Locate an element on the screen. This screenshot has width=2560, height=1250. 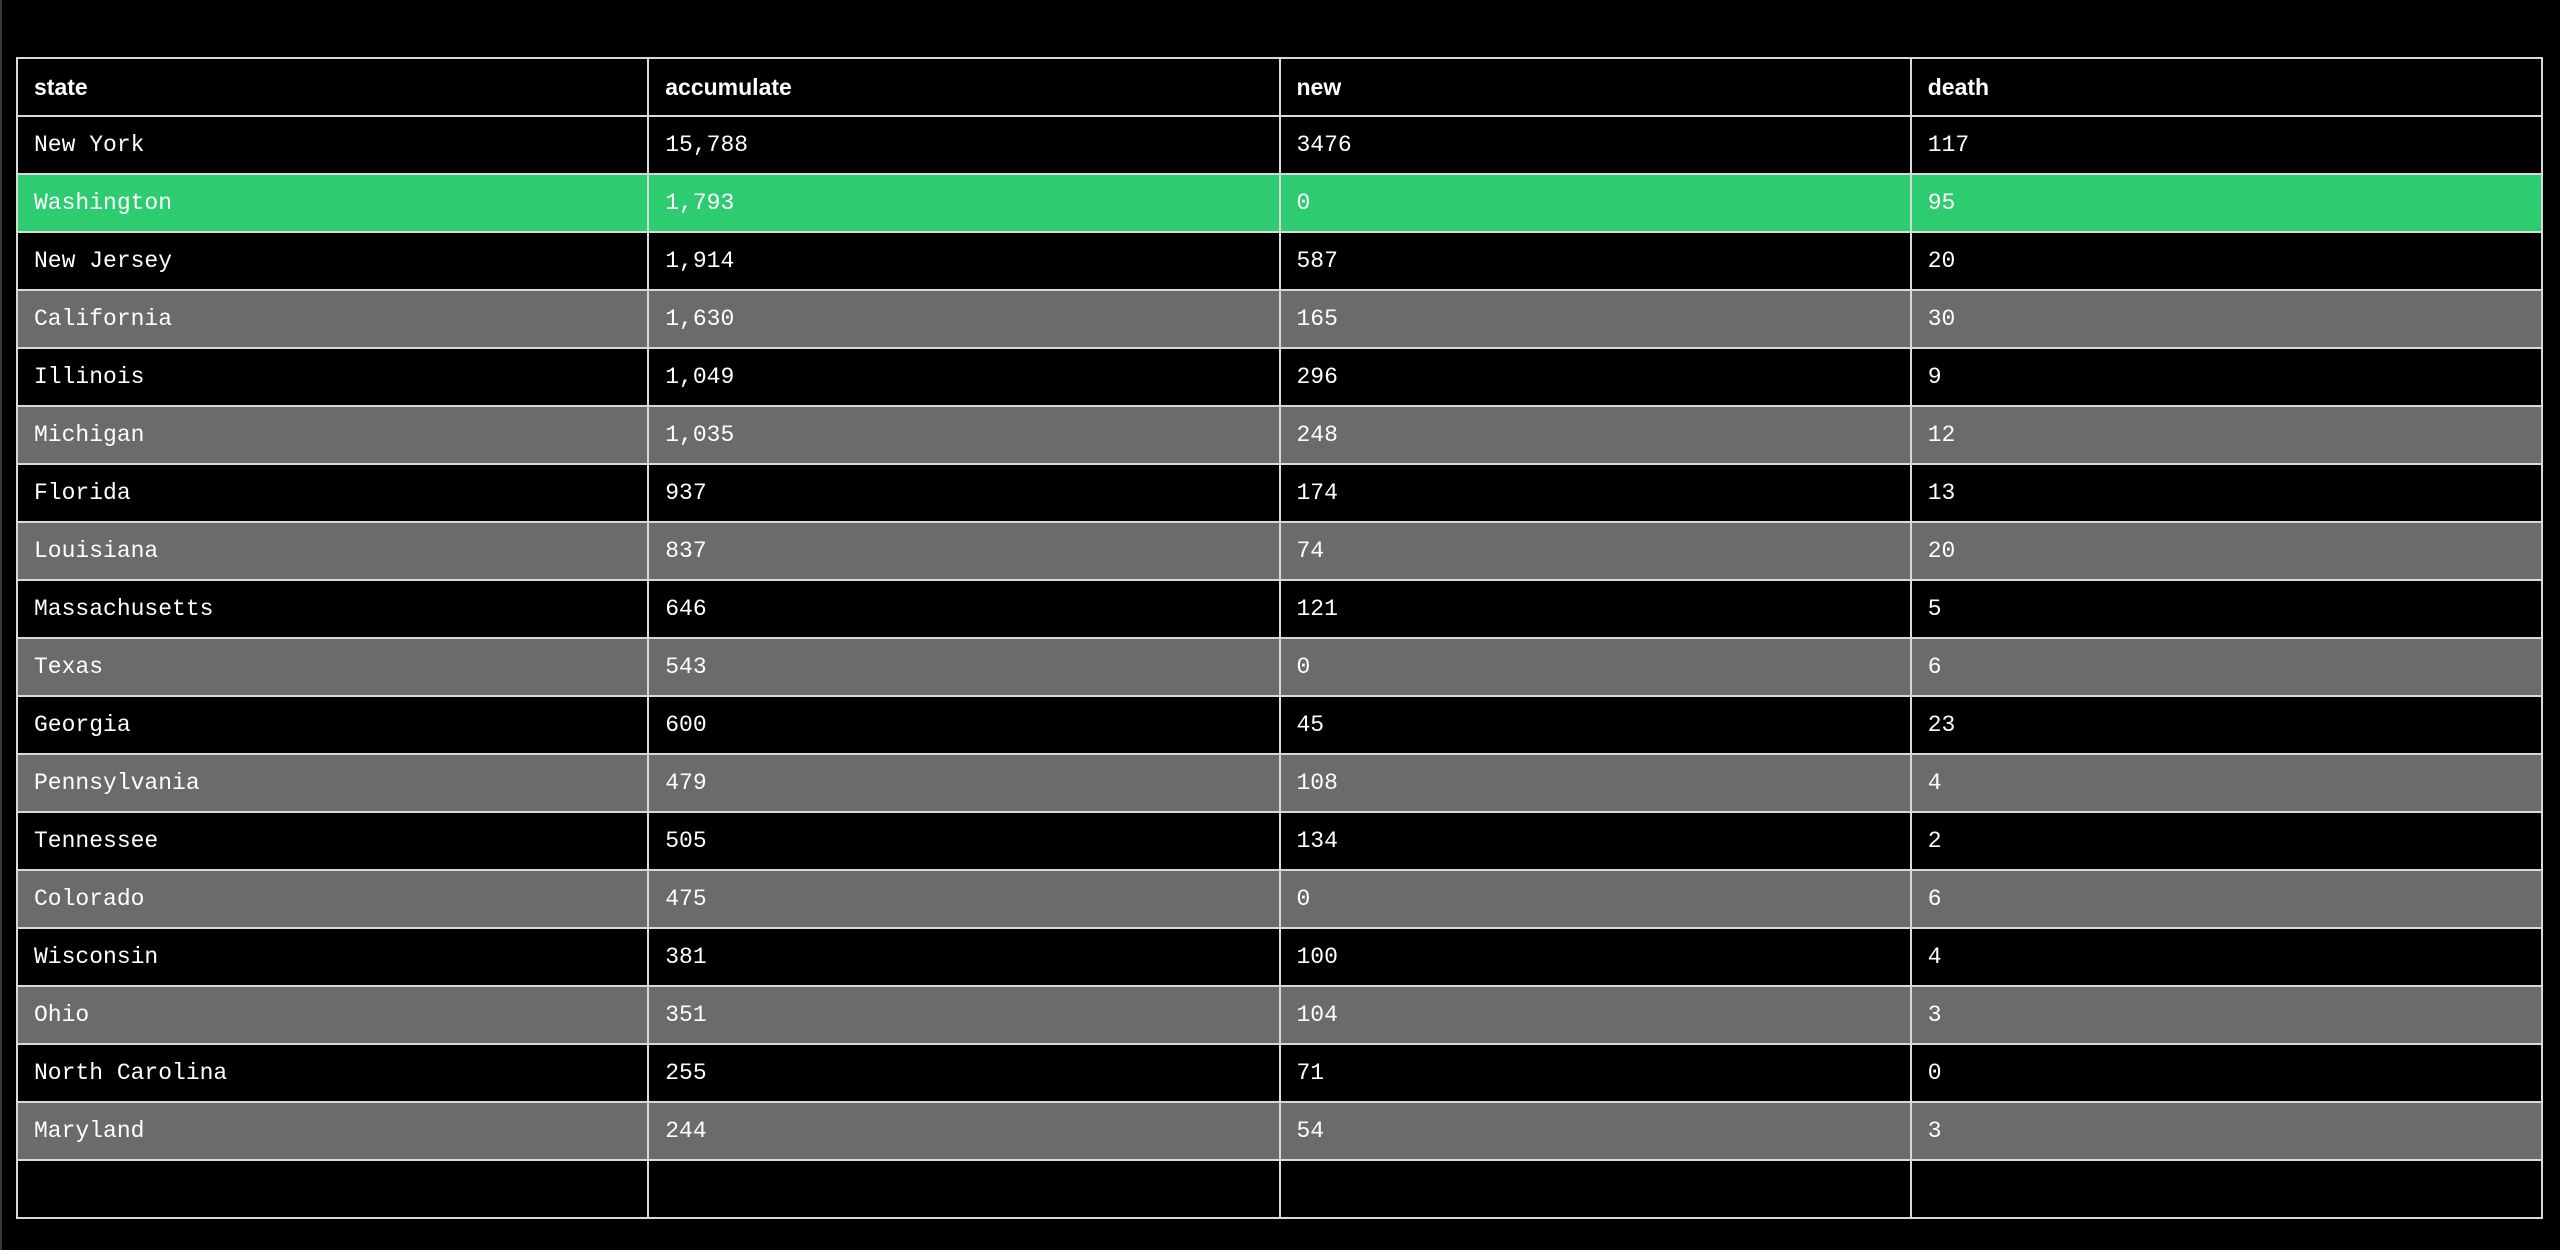
cell-accumulate: 1,035 is located at coordinates (964, 435).